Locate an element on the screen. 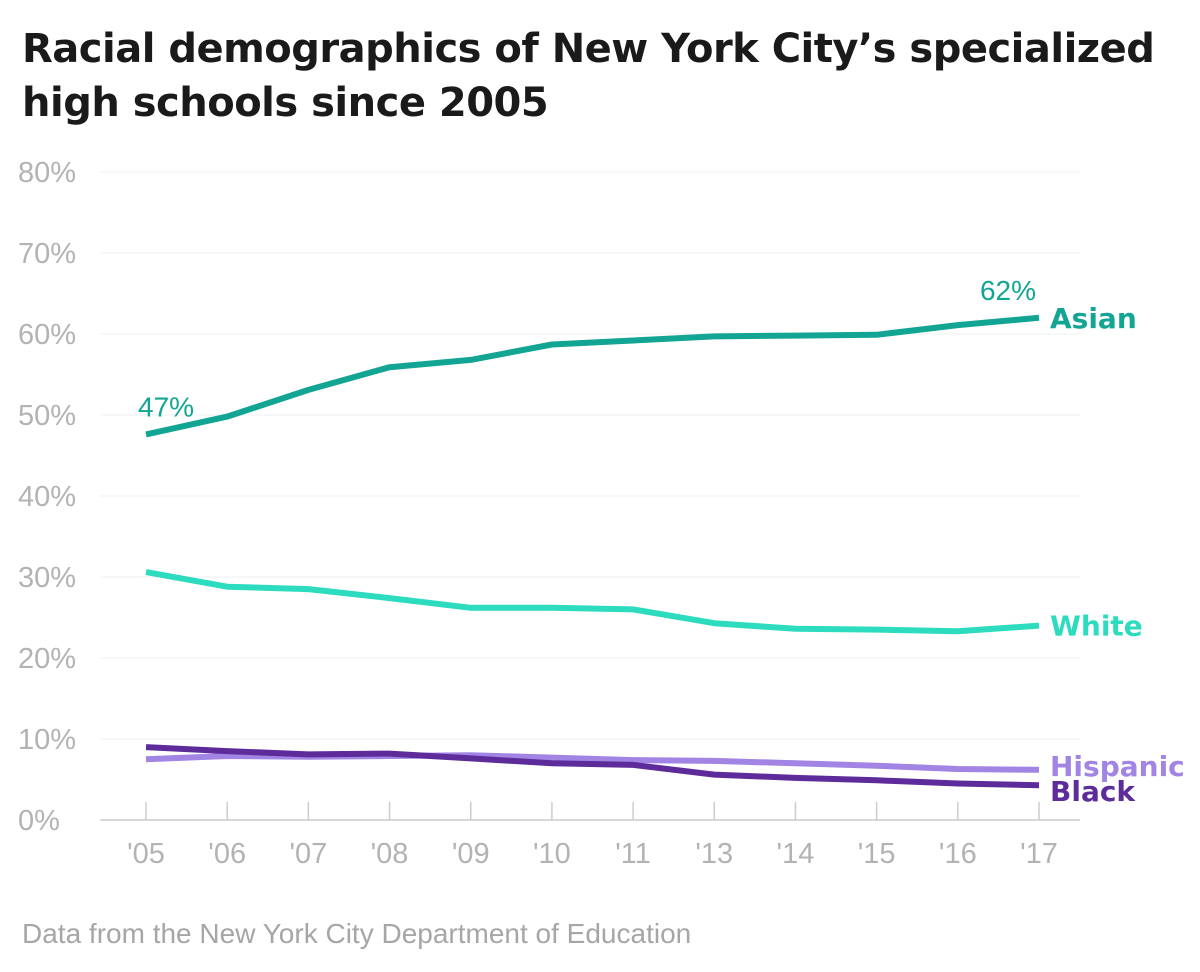 The height and width of the screenshot is (972, 1200). y-axis-ticks: 0% 10% 20% 30% 40% 50% 60% 70% 80% is located at coordinates (47, 497).